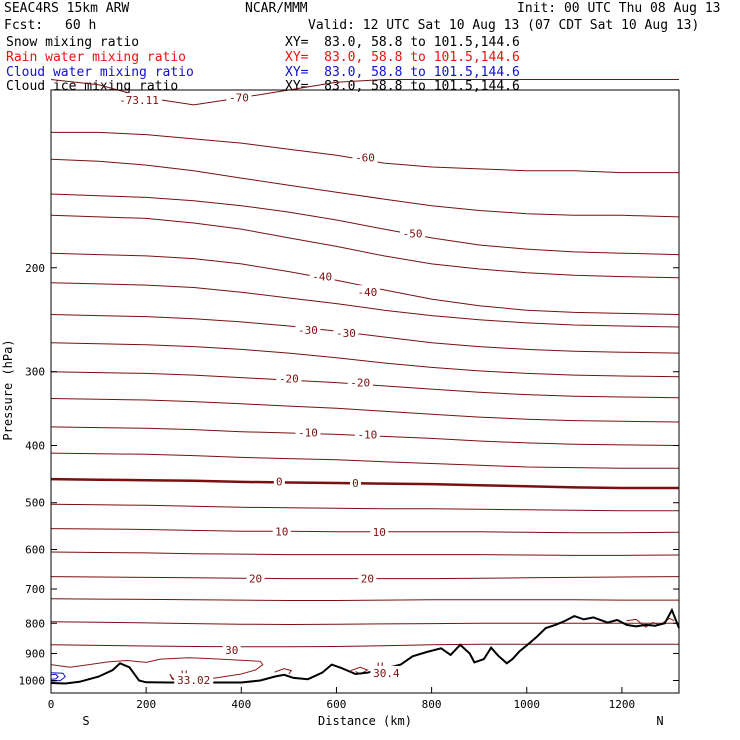 The height and width of the screenshot is (740, 740). I want to click on legend-xy-snow: XY= 83.0, 58.8 to 101.5,144.6, so click(402, 42).